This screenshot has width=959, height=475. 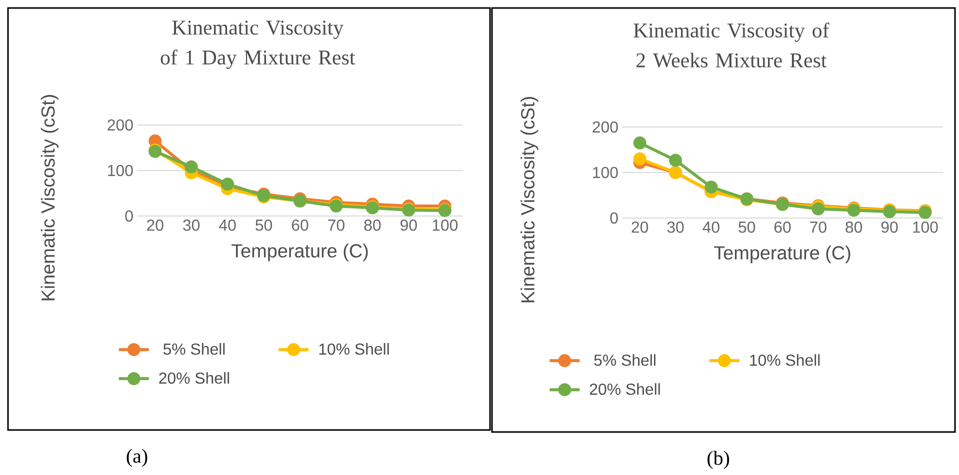 I want to click on text: (b), so click(x=719, y=459).